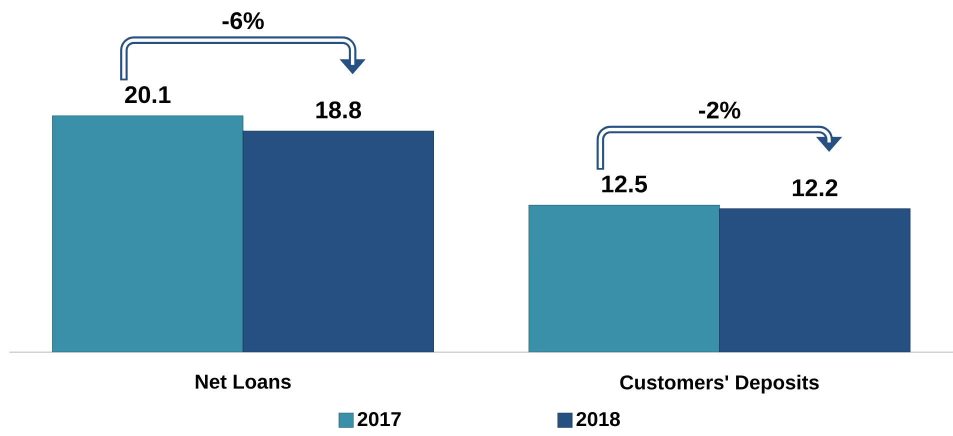 The width and height of the screenshot is (953, 436). Describe the element at coordinates (379, 419) in the screenshot. I see `legend-label: 2017` at that location.